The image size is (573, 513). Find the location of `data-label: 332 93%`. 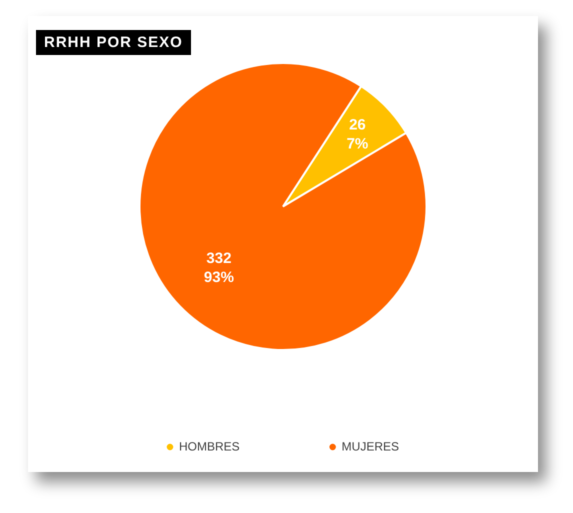

data-label: 332 93% is located at coordinates (219, 268).